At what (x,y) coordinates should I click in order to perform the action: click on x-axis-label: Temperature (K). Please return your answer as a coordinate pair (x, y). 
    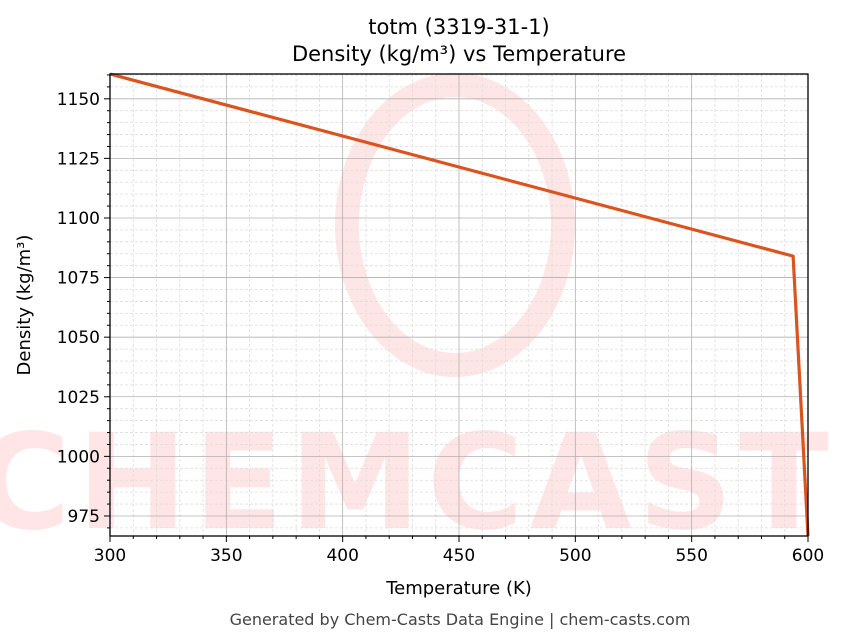
    Looking at the image, I should click on (458, 588).